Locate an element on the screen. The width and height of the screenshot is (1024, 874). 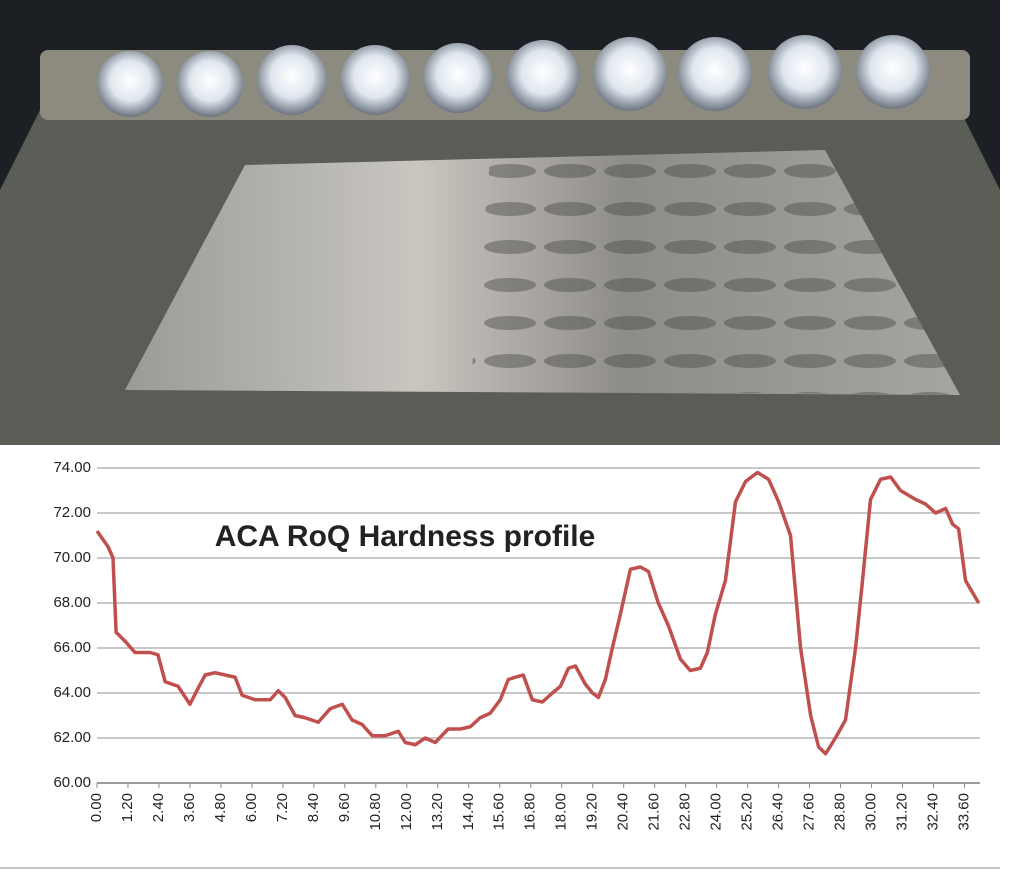
x-tick-label: 16.80 is located at coordinates (530, 812).